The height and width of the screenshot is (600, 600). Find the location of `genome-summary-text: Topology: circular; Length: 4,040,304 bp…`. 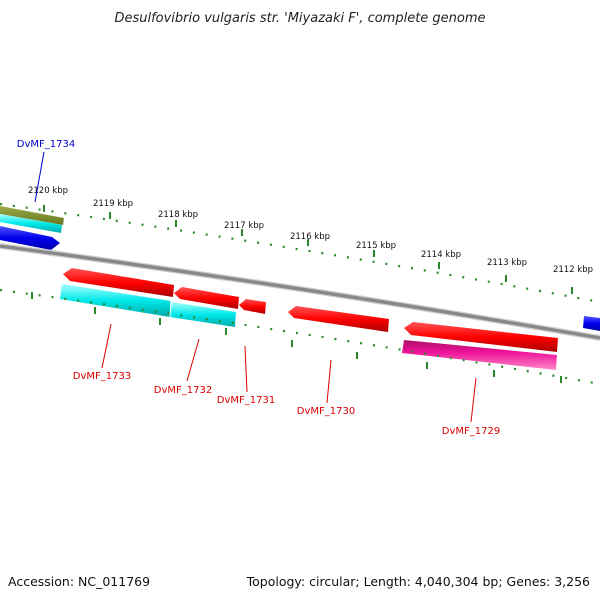

genome-summary-text: Topology: circular; Length: 4,040,304 bp… is located at coordinates (418, 581).